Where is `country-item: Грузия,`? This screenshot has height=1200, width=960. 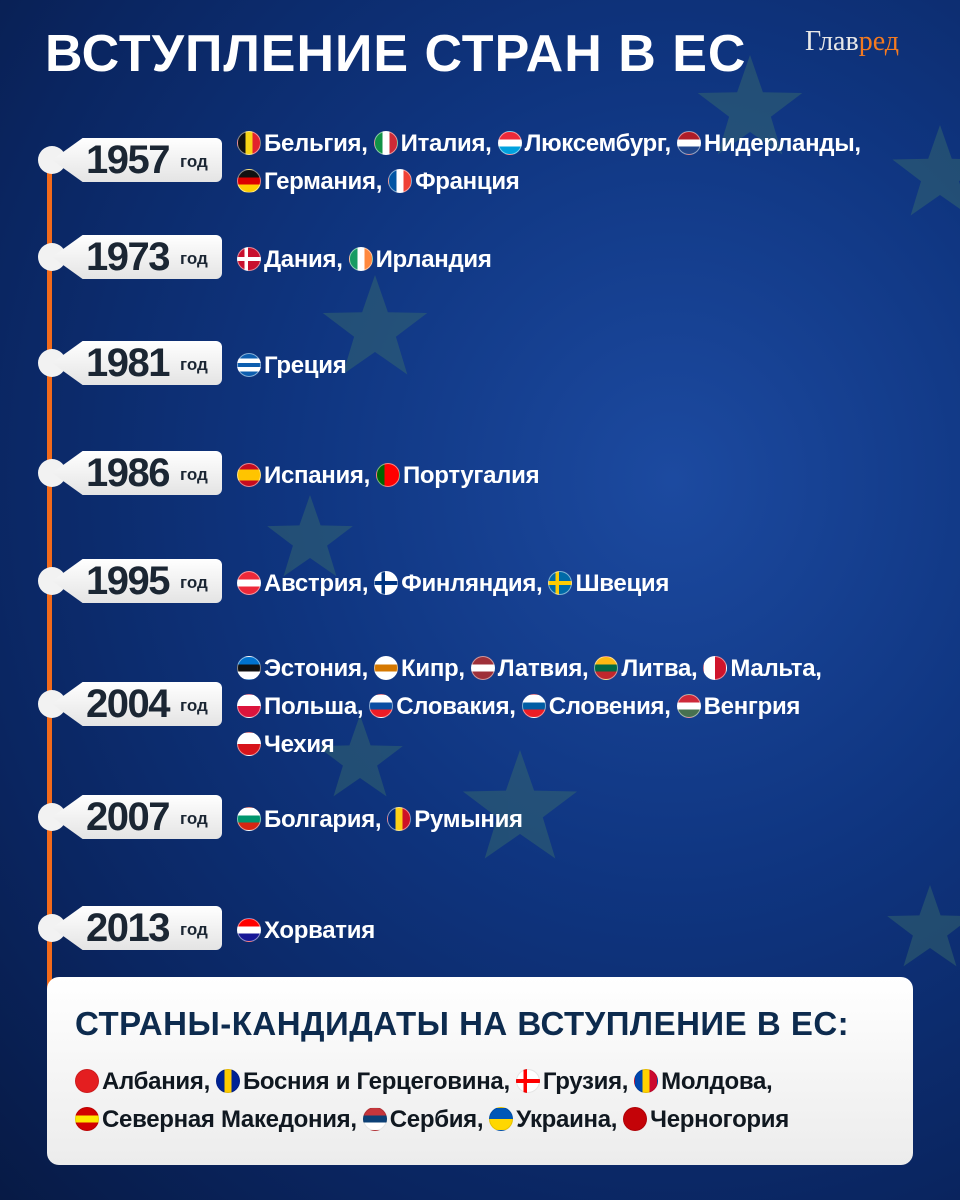
country-item: Грузия, is located at coordinates (571, 1082).